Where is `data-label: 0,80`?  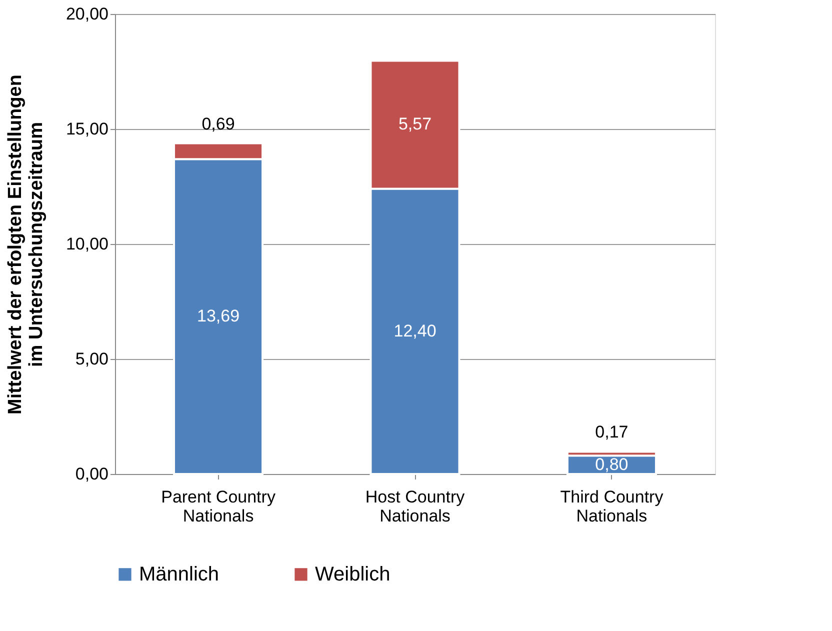
data-label: 0,80 is located at coordinates (611, 464).